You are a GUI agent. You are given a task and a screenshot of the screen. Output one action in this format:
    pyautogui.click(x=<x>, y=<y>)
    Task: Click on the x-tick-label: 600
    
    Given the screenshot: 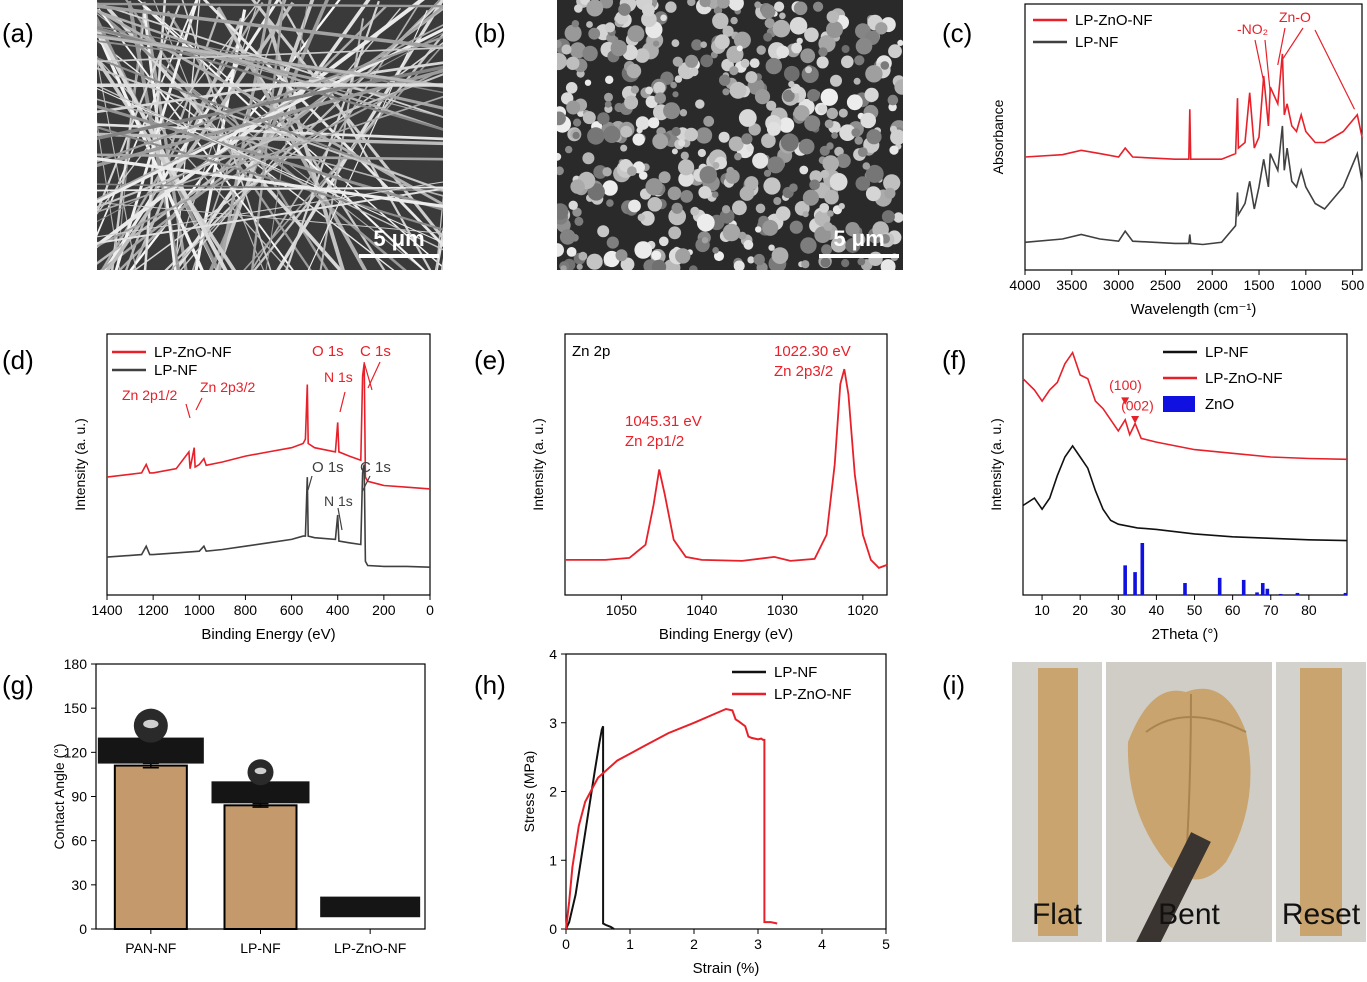 What is the action you would take?
    pyautogui.click(x=292, y=610)
    